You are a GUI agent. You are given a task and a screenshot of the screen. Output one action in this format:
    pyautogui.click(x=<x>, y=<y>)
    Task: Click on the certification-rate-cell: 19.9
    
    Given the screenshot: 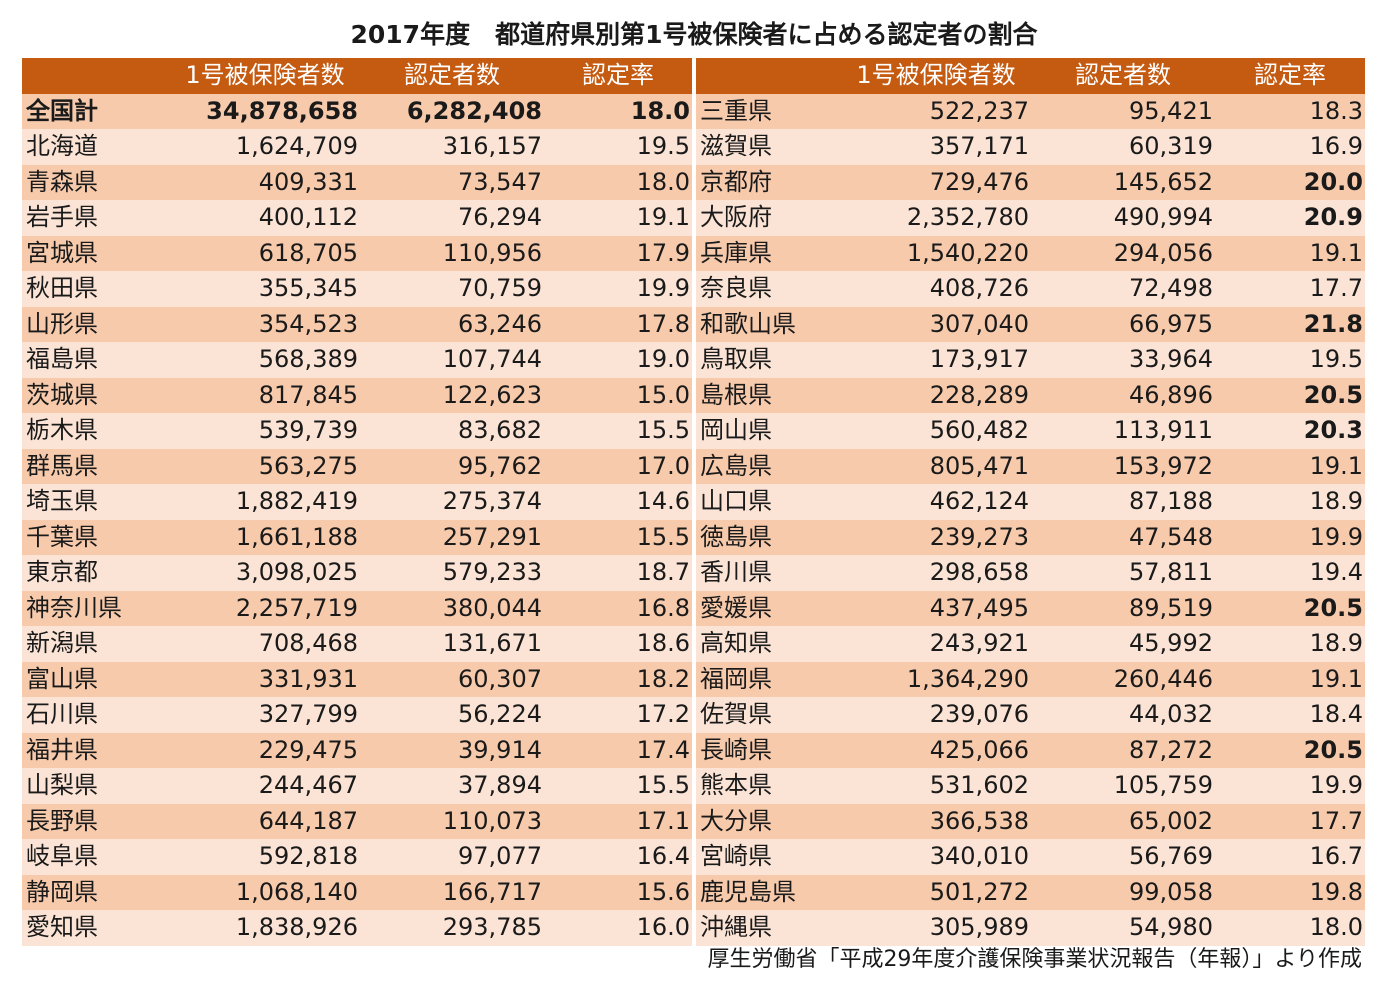 What is the action you would take?
    pyautogui.click(x=1290, y=537)
    